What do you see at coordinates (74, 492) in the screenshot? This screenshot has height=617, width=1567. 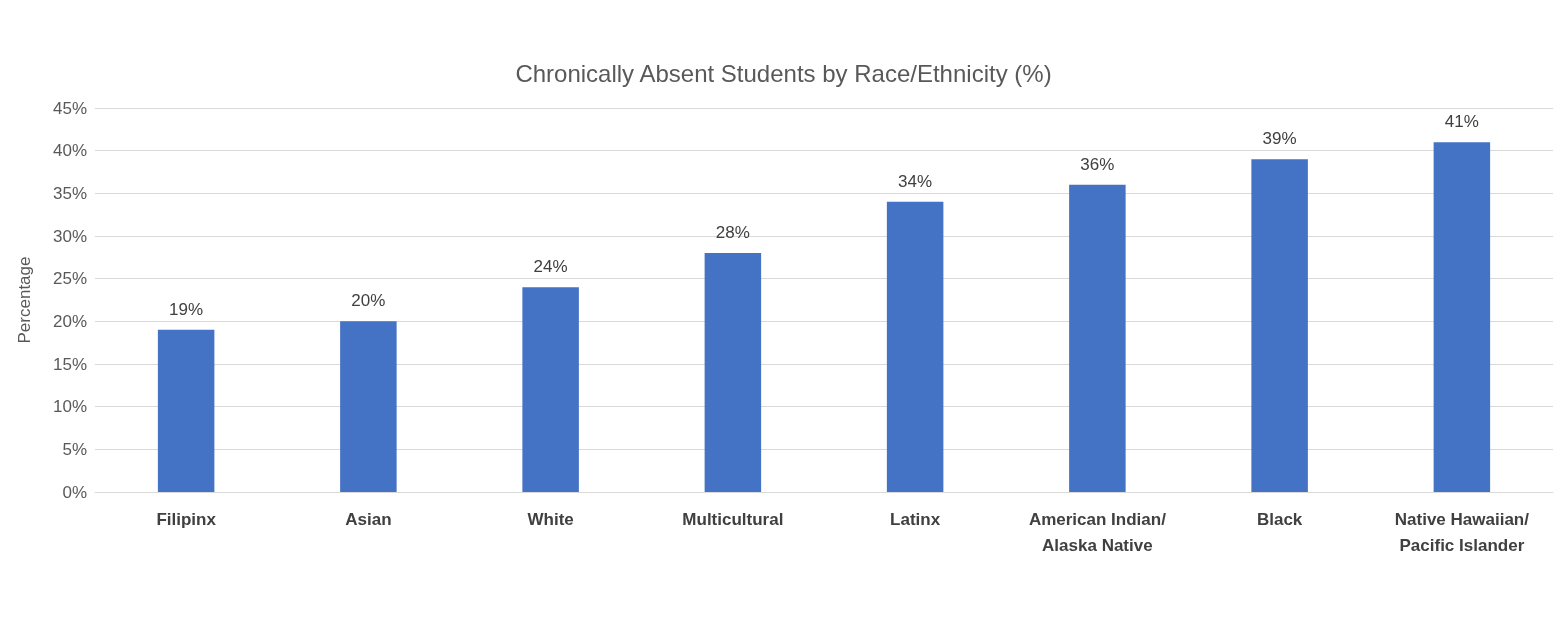 I see `y-tick-label: 0%` at bounding box center [74, 492].